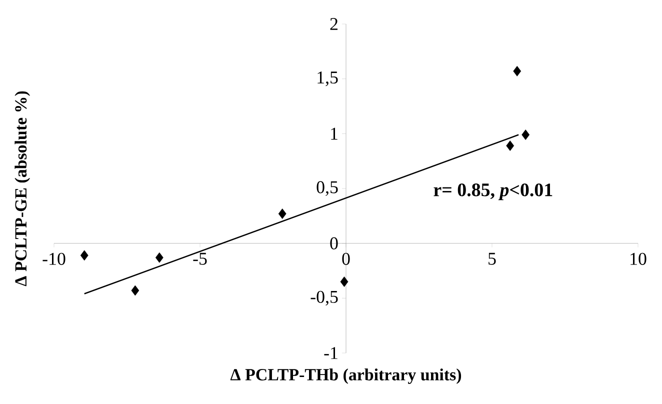  I want to click on x-axis-title: Δ PCLTP-THb (arbitrary units), so click(346, 376).